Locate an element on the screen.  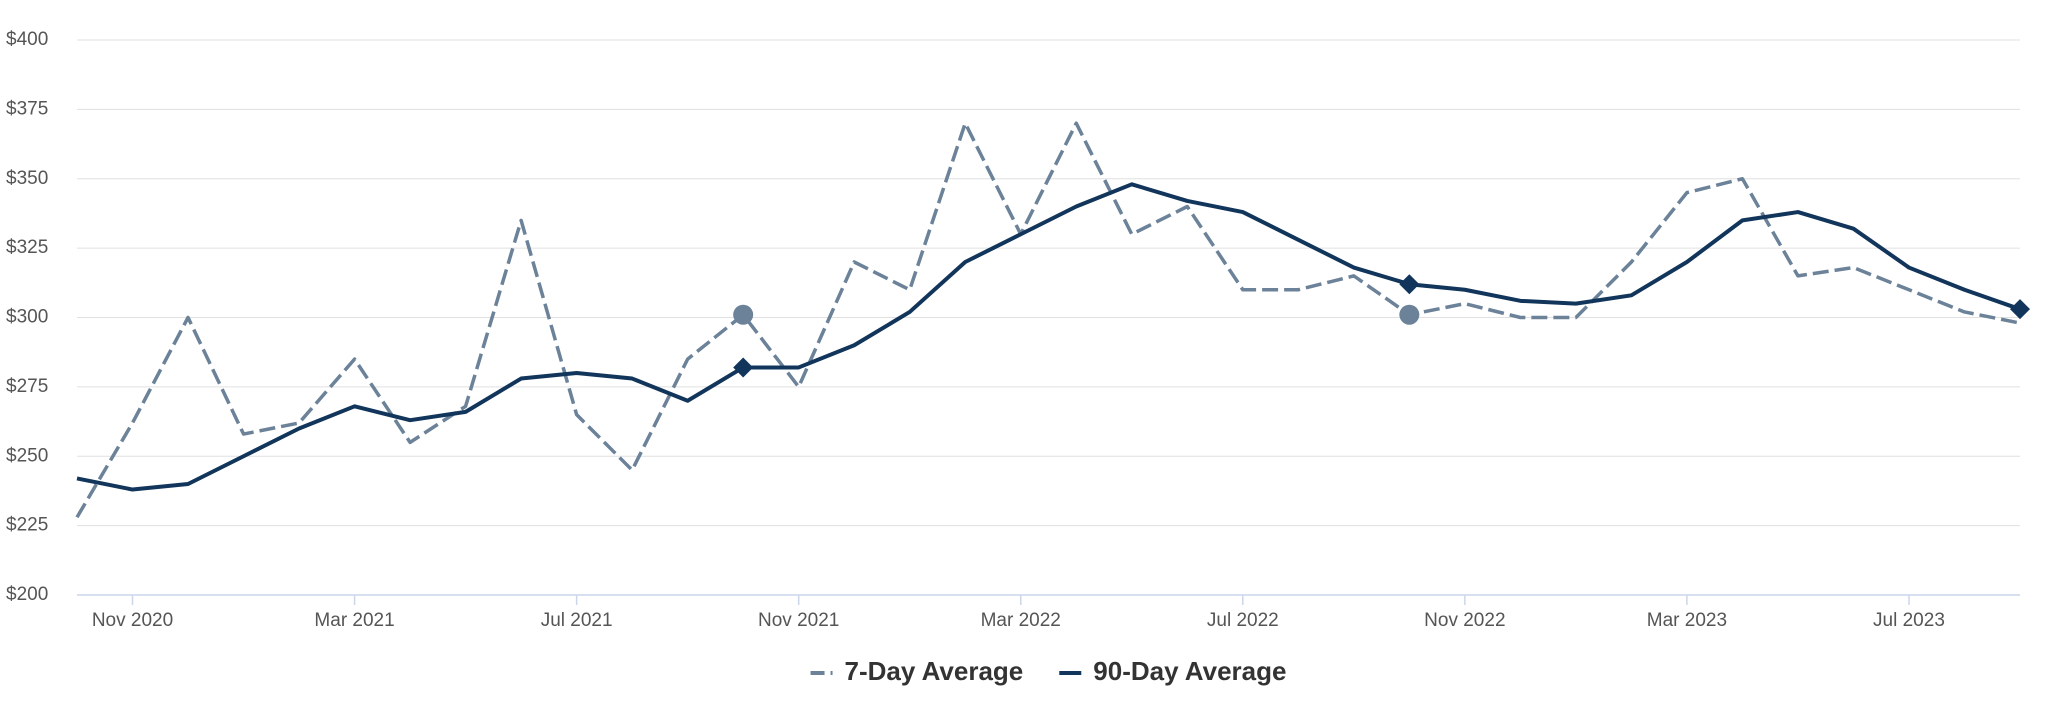
x-tick-label: Mar 2022 is located at coordinates (1021, 620).